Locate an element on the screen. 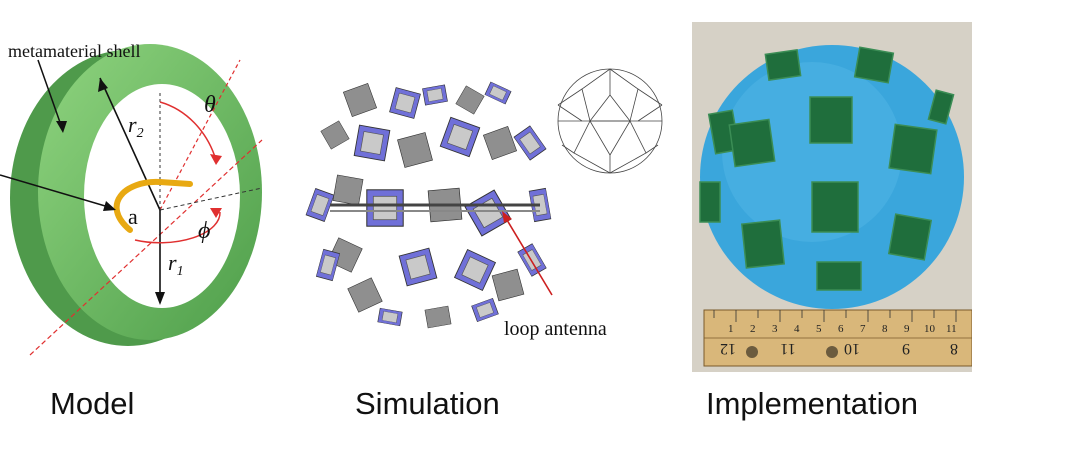  ruler-num-6: 6 is located at coordinates (841, 329).